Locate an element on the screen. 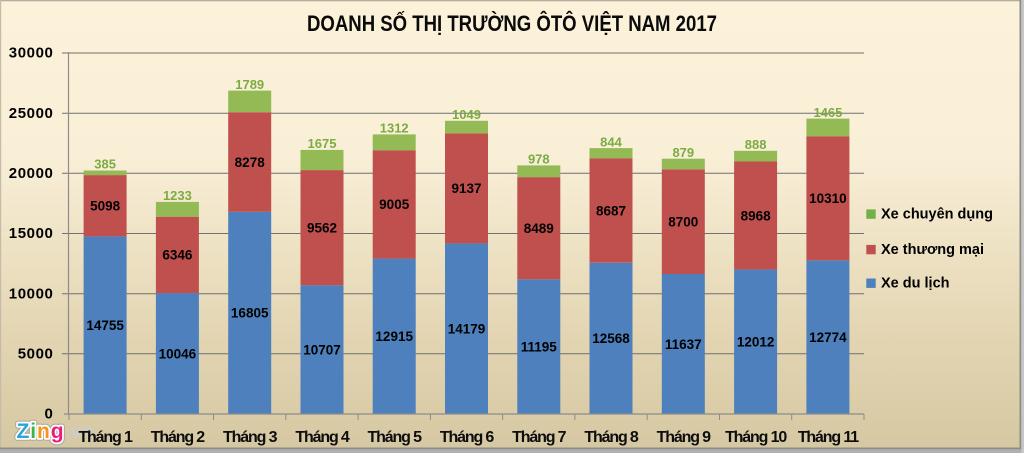 The height and width of the screenshot is (458, 1024). svg-text: 11195 is located at coordinates (539, 346).